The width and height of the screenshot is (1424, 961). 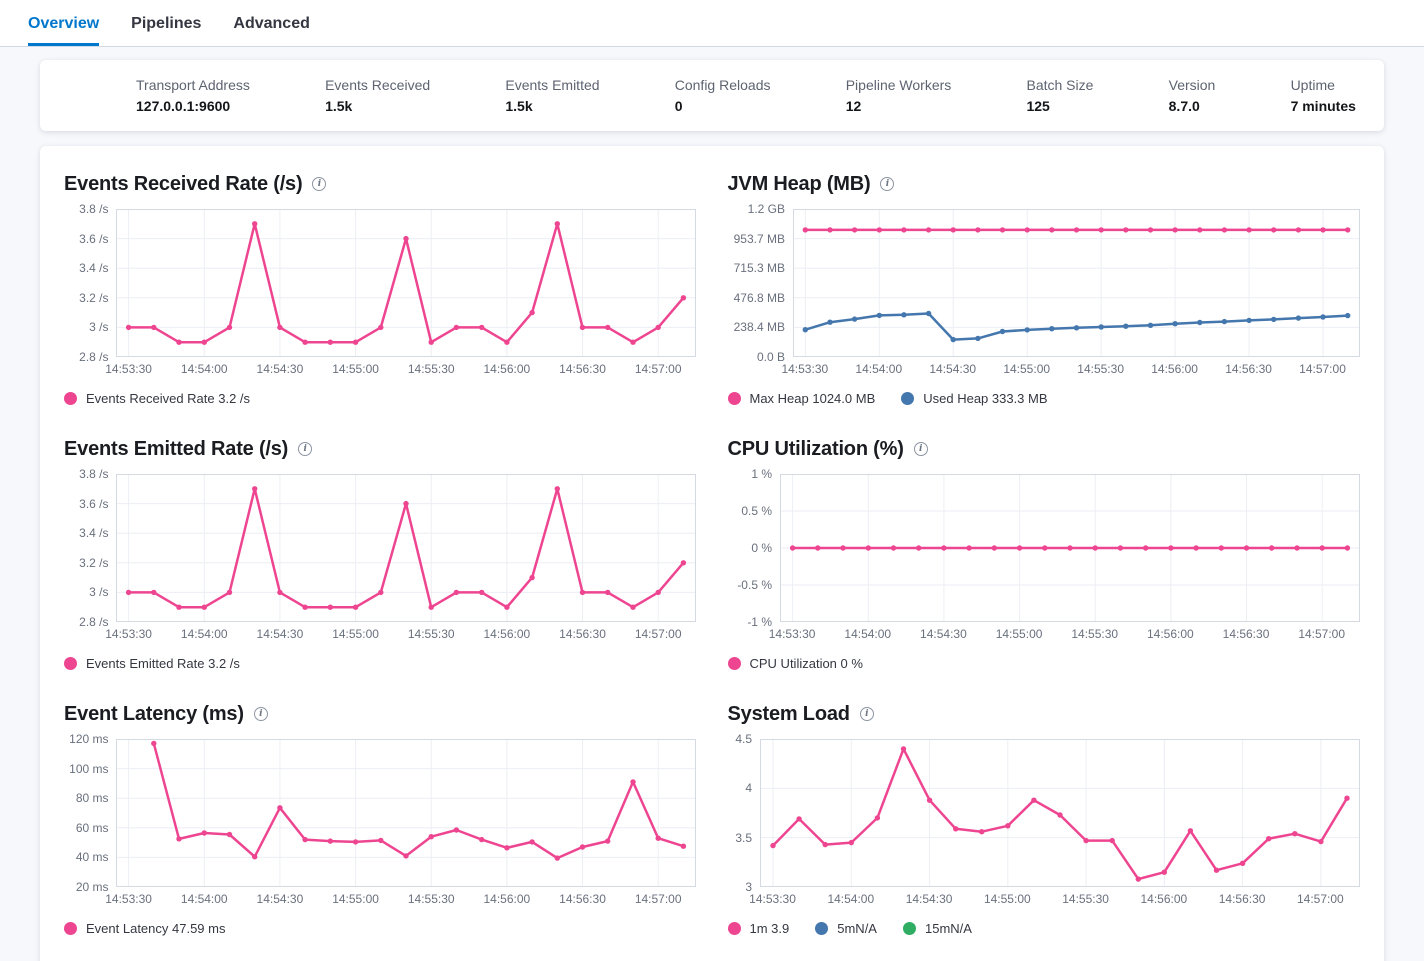 What do you see at coordinates (1174, 369) in the screenshot?
I see `x-axis-label: 14:56:00` at bounding box center [1174, 369].